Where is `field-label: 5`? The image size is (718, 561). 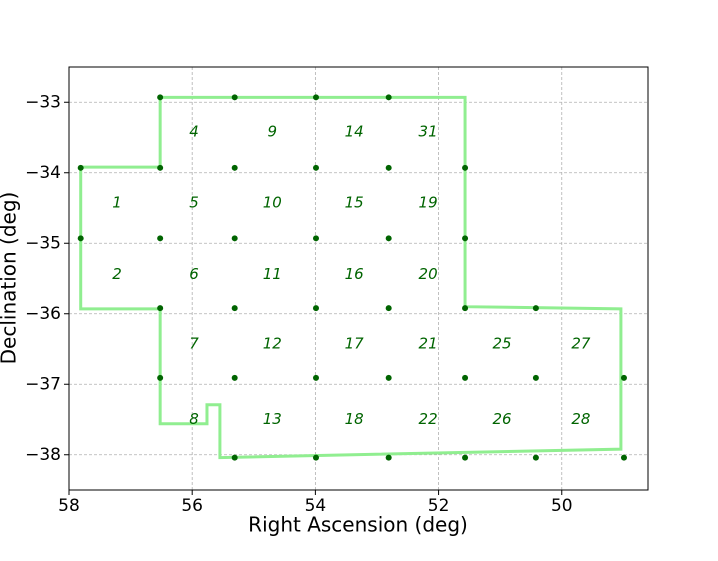
field-label: 5 is located at coordinates (194, 203).